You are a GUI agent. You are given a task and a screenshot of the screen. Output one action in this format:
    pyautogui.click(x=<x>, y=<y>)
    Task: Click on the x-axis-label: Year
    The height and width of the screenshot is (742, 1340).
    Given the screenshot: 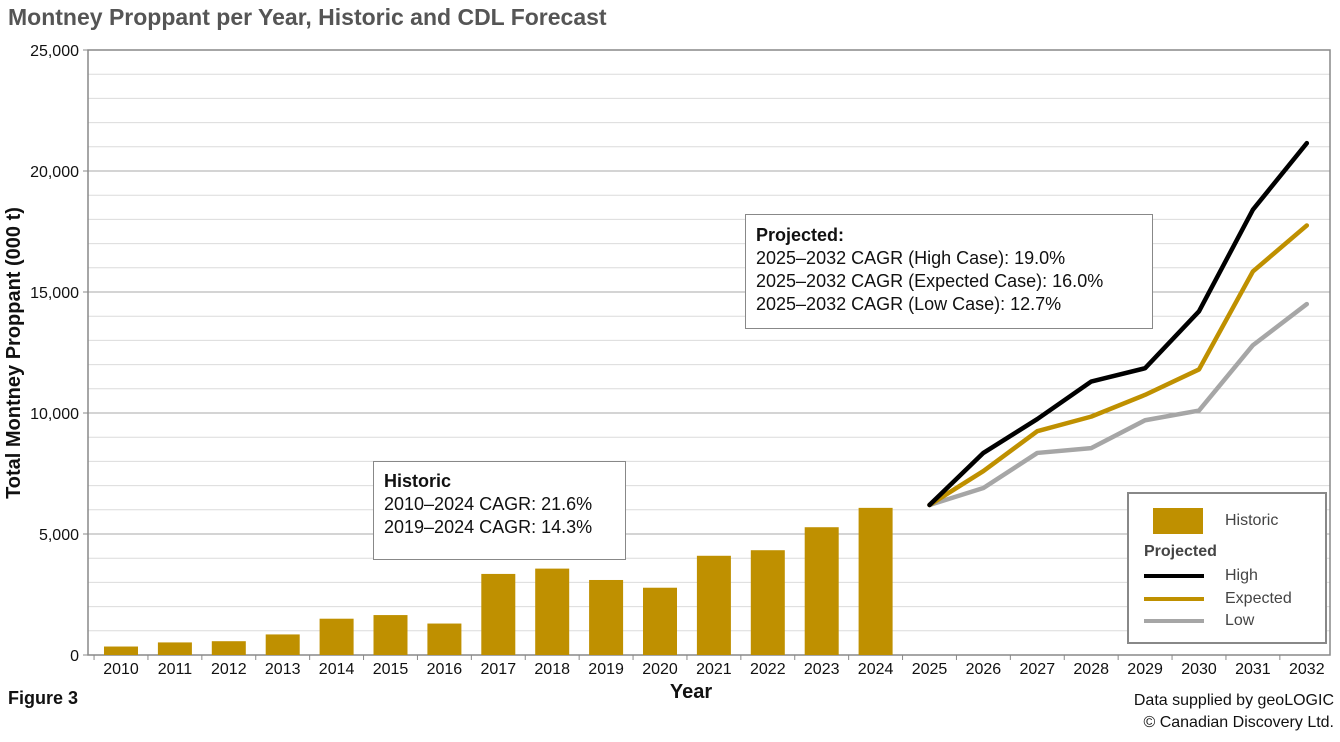 What is the action you would take?
    pyautogui.click(x=691, y=692)
    